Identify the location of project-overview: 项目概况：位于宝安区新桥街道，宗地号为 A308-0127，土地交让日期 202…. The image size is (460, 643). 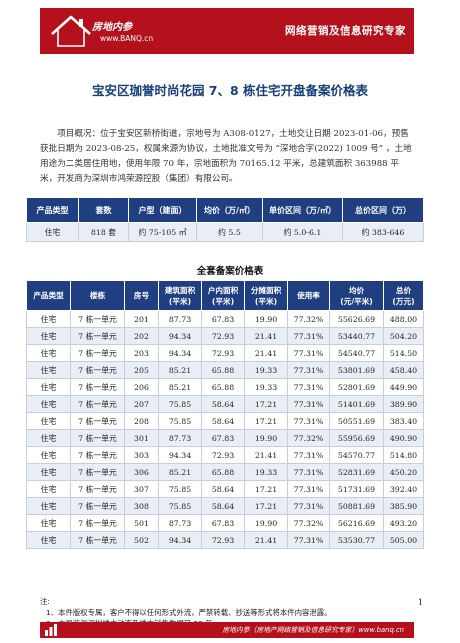
(228, 157).